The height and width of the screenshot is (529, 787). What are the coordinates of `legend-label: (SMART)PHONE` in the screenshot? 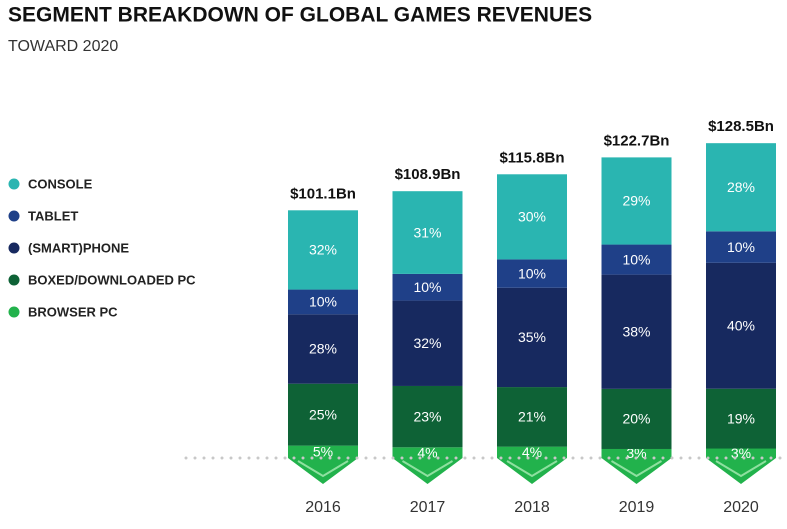 It's located at (78, 247).